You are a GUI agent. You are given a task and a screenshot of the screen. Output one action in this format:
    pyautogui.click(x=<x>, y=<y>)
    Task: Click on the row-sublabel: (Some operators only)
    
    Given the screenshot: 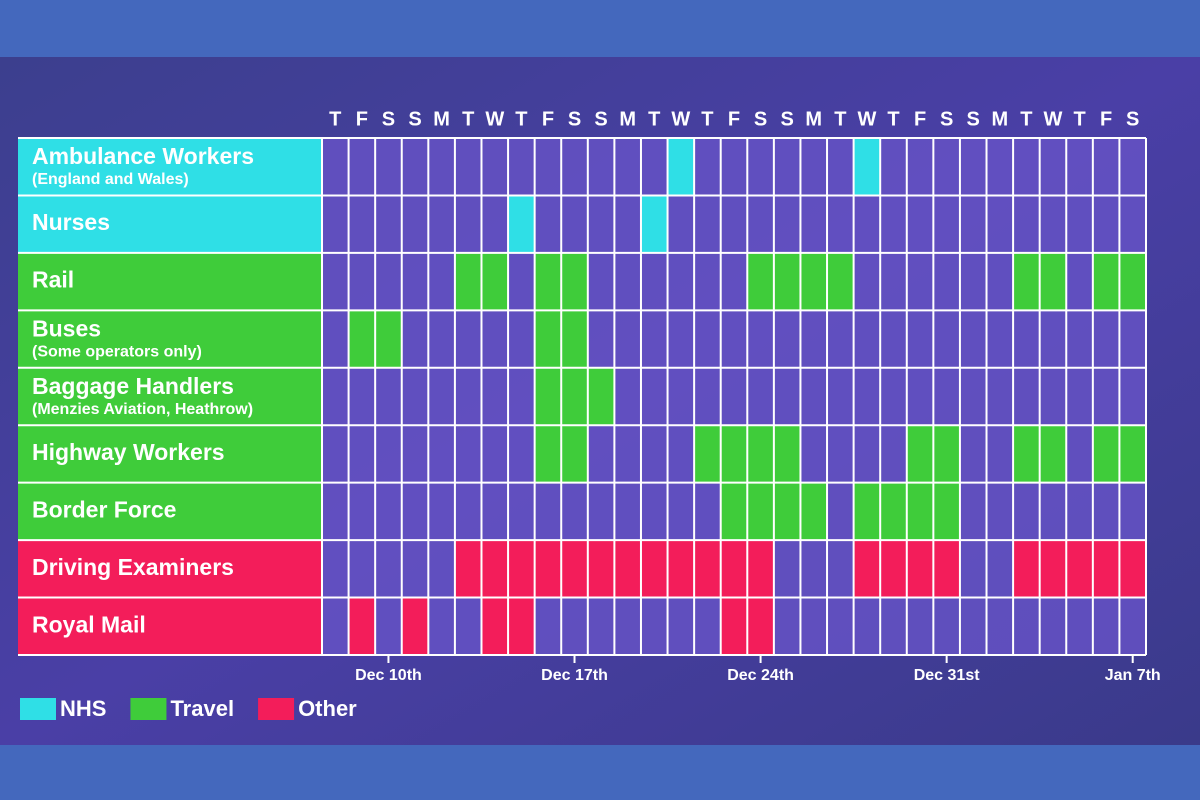 What is the action you would take?
    pyautogui.click(x=117, y=352)
    